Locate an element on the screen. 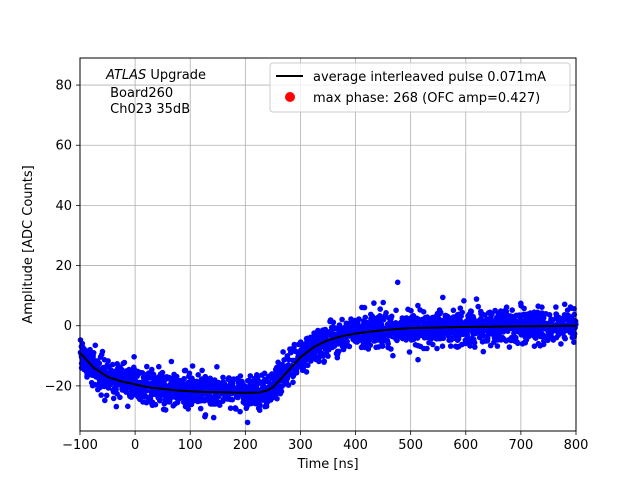 This screenshot has height=480, width=640. y-tick-label: −20 is located at coordinates (58, 386).